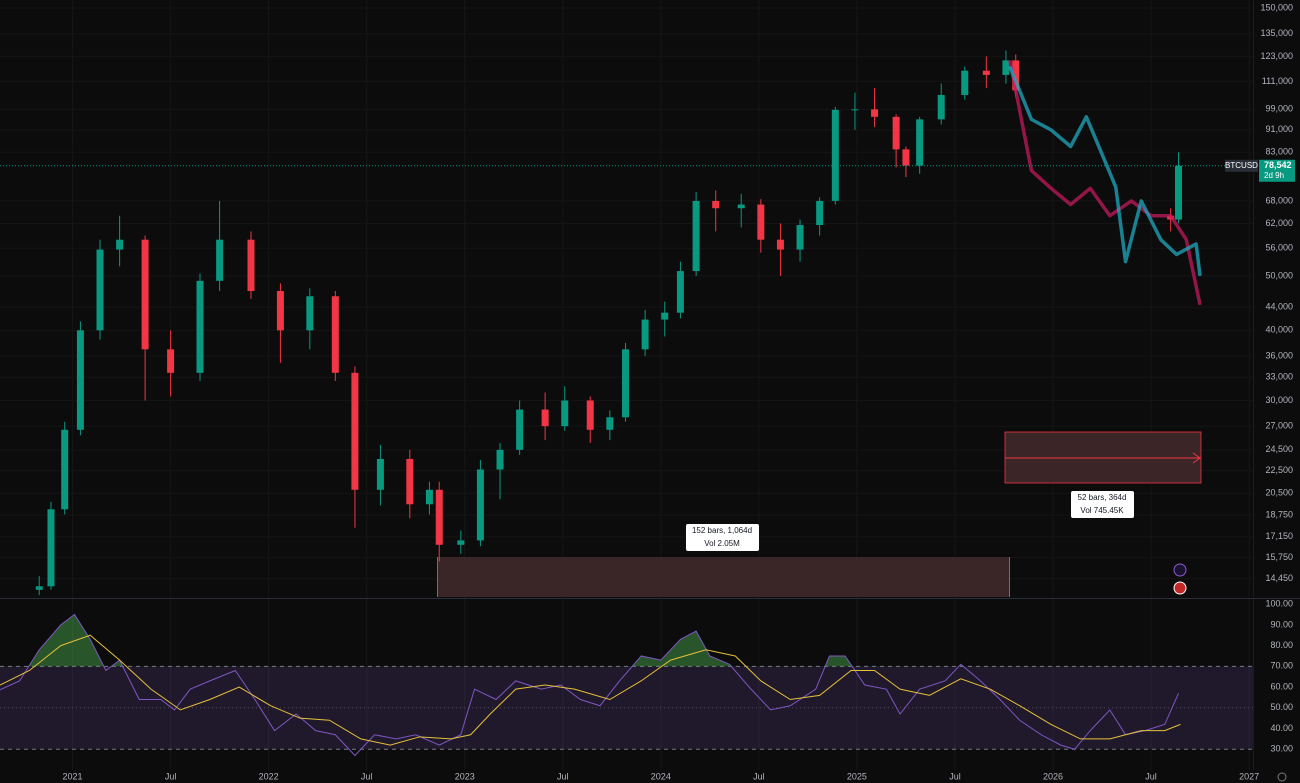  What do you see at coordinates (1278, 165) in the screenshot?
I see `price-label: 78,542` at bounding box center [1278, 165].